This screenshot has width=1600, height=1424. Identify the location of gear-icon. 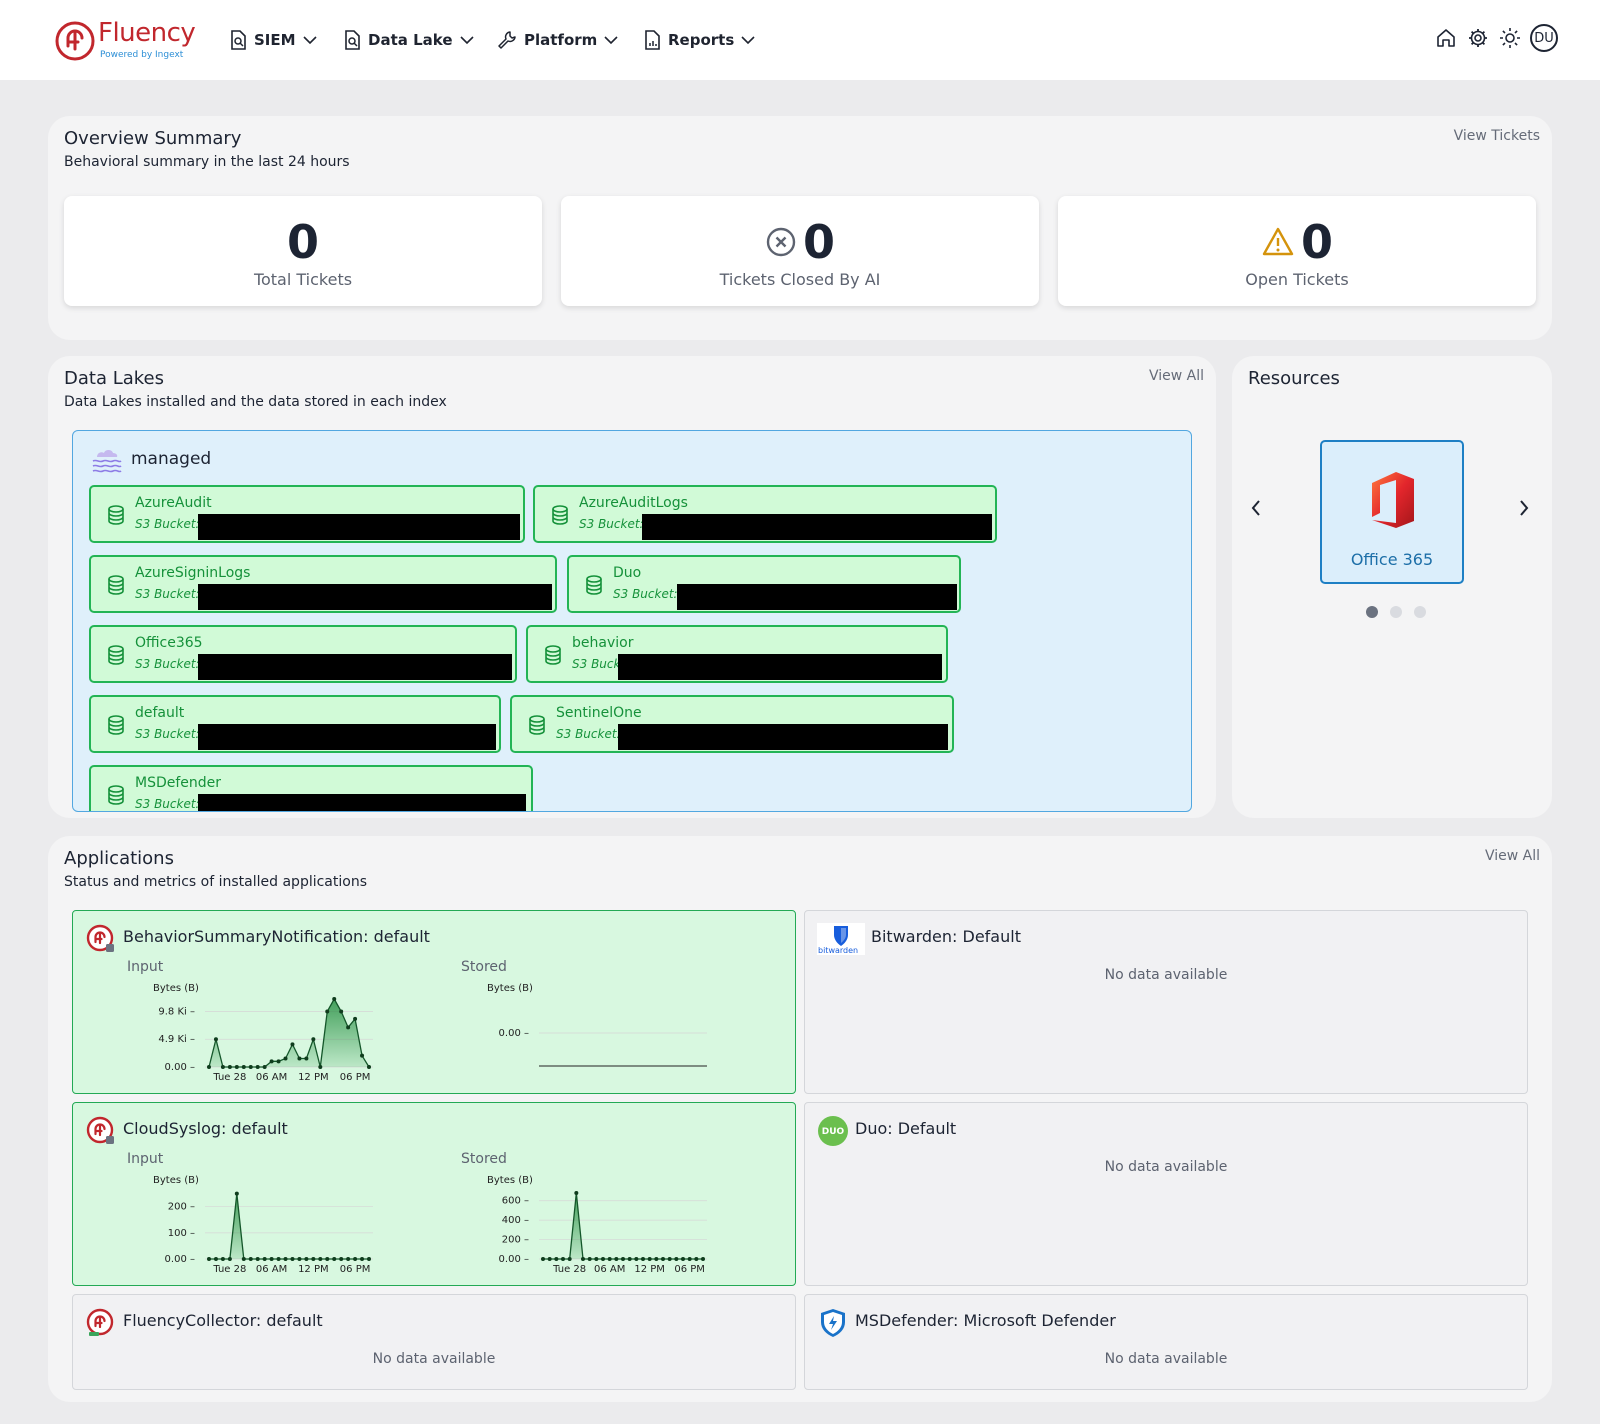
(1478, 38).